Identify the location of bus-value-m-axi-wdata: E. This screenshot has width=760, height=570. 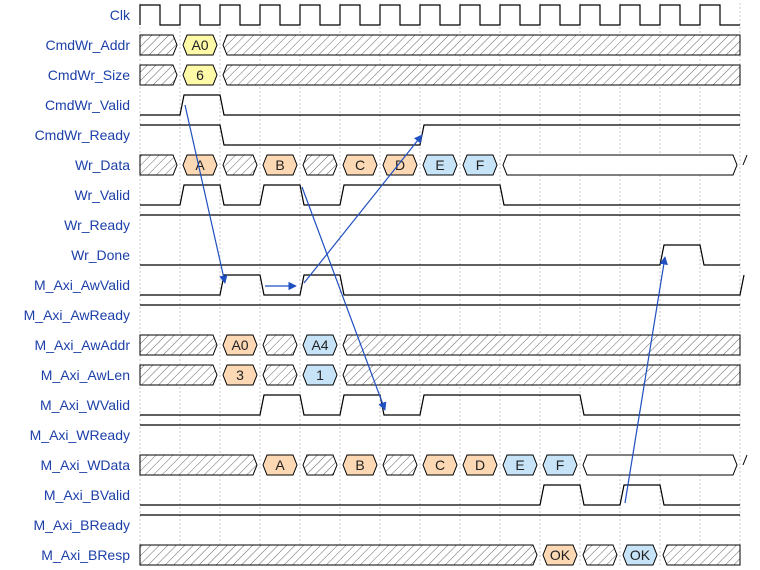
(519, 465).